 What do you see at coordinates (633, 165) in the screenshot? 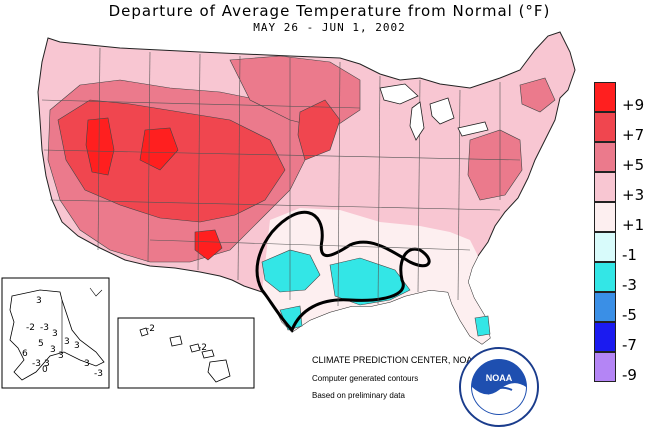
I see `legend-label: +5` at bounding box center [633, 165].